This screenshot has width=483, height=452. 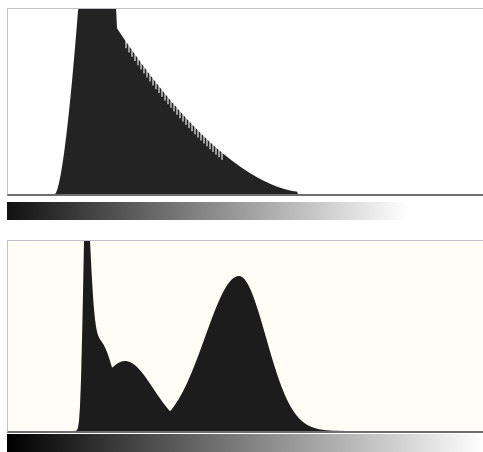 What do you see at coordinates (245, 211) in the screenshot?
I see `tonal-gradient-bar-top` at bounding box center [245, 211].